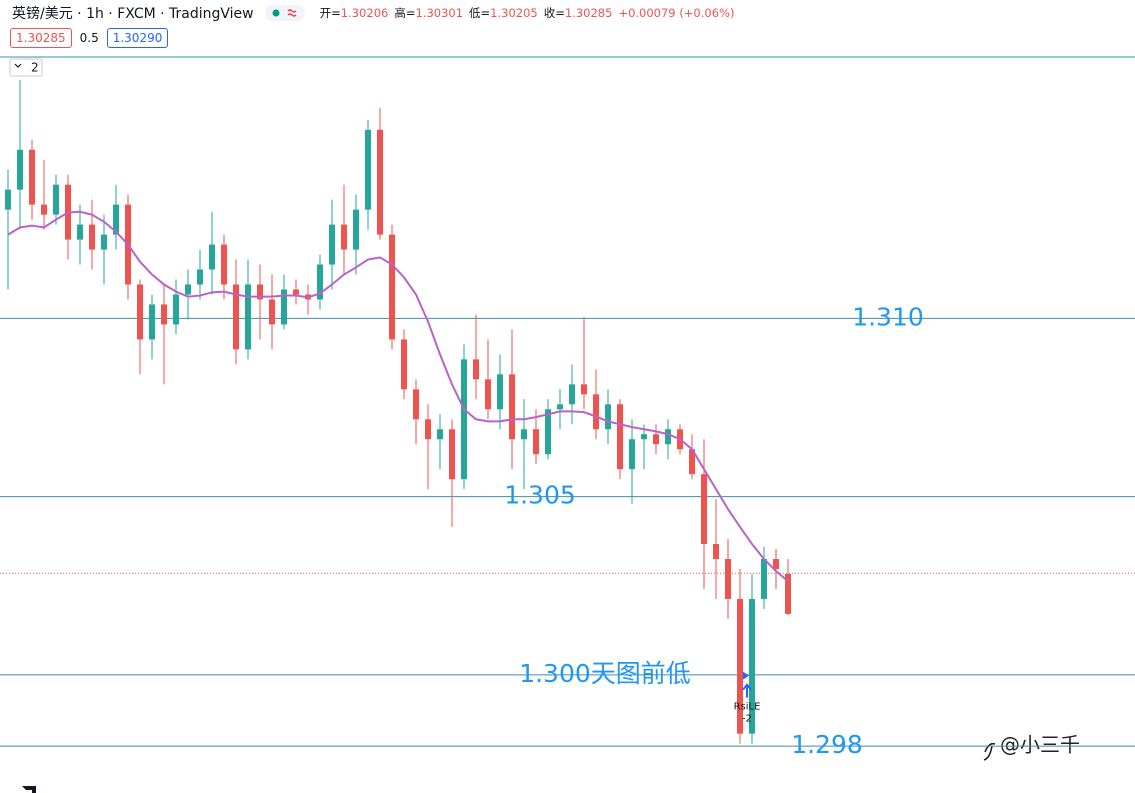 The image size is (1135, 793). What do you see at coordinates (133, 14) in the screenshot?
I see `symbol-title: 英镑/美元 · 1h · FXCM · TradingView` at bounding box center [133, 14].